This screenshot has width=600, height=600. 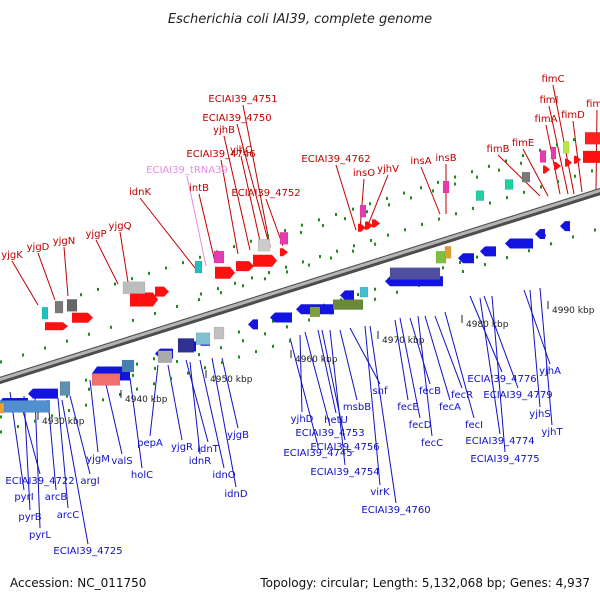 I want to click on kbp-tick-label: 4940 kbp, so click(x=146, y=400).